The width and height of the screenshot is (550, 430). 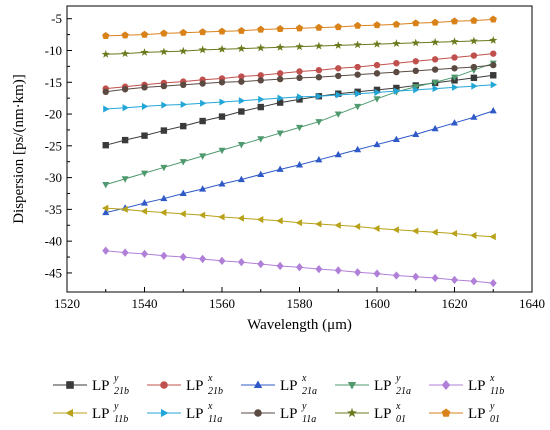 I want to click on y-tick-label: -5, so click(x=56, y=18).